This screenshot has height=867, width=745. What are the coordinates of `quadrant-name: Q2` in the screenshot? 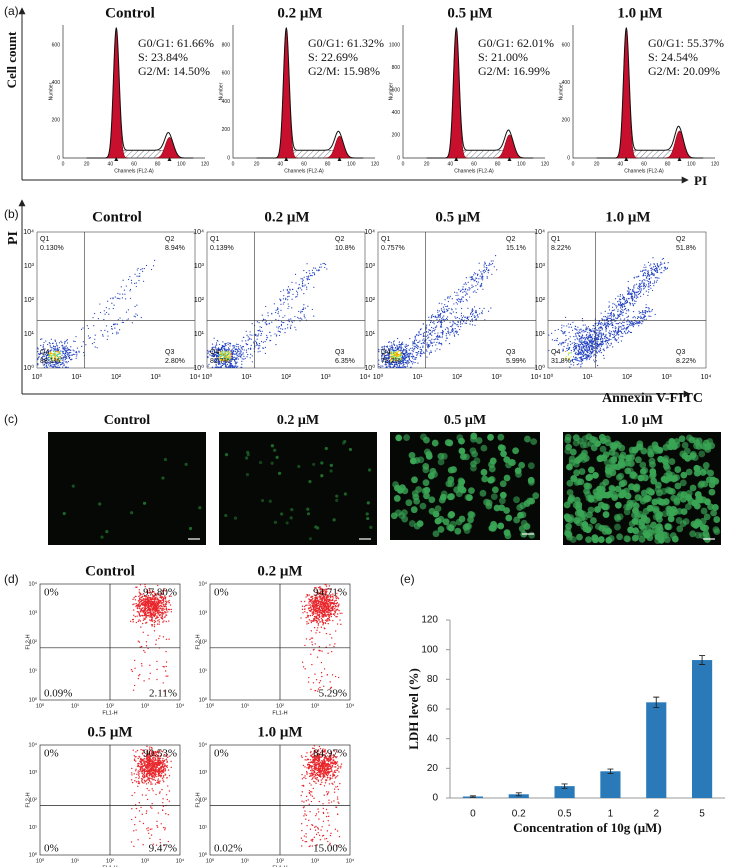 It's located at (510, 239).